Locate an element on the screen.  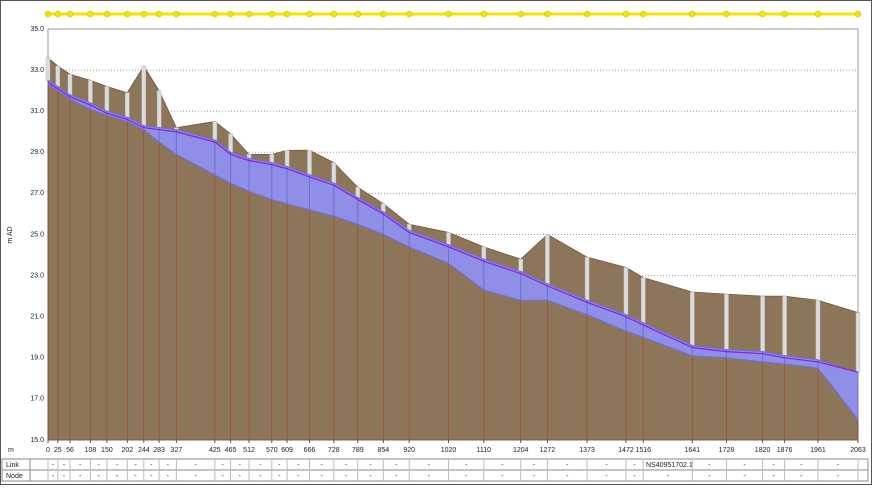
pipe-segment is located at coordinates (838, 390).